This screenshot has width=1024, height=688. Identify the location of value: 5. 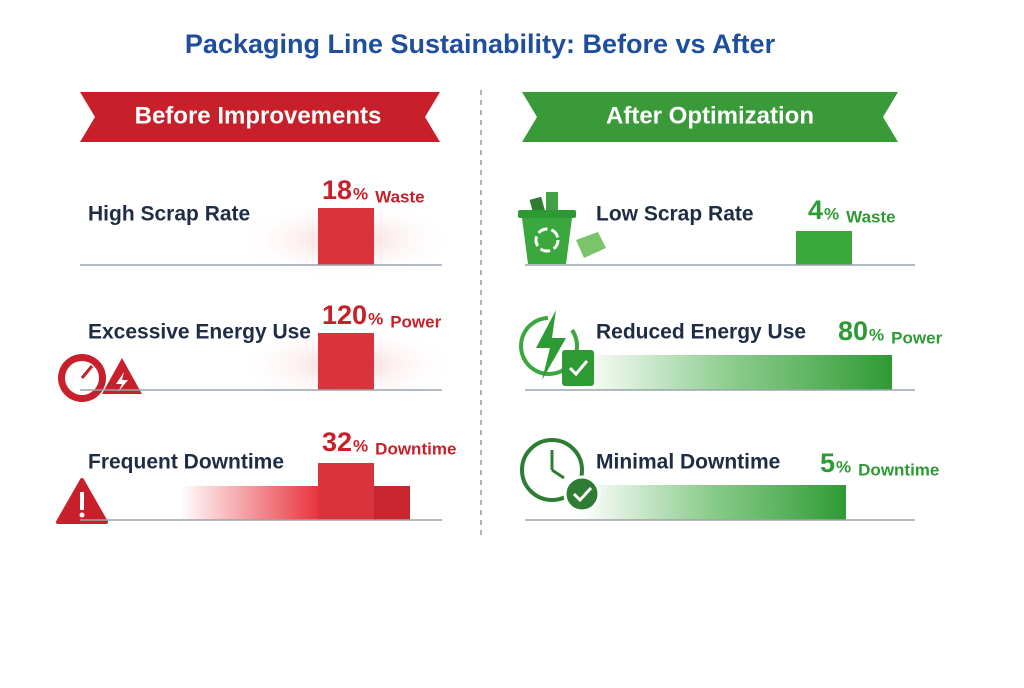
(827, 463).